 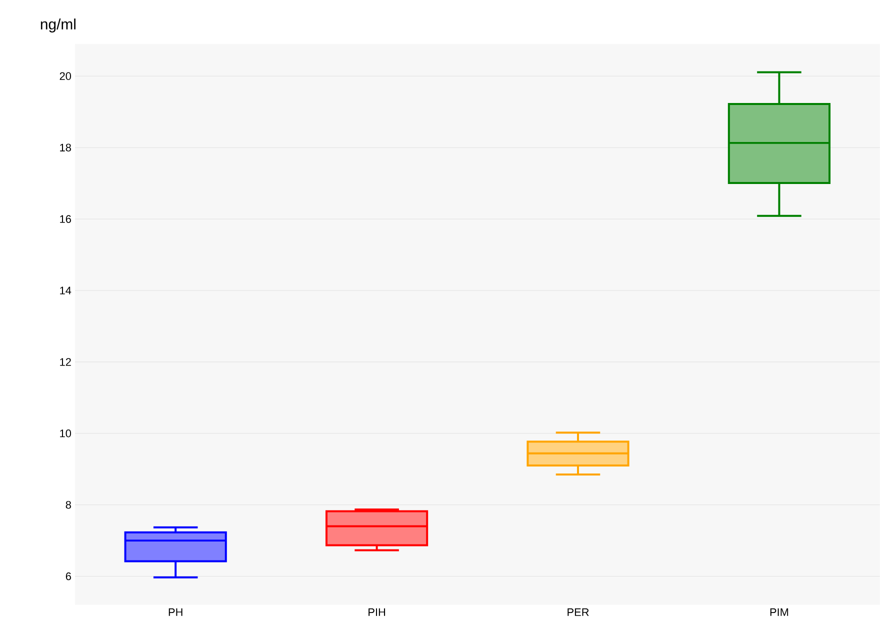 I want to click on y-tick-label: 6, so click(x=68, y=576).